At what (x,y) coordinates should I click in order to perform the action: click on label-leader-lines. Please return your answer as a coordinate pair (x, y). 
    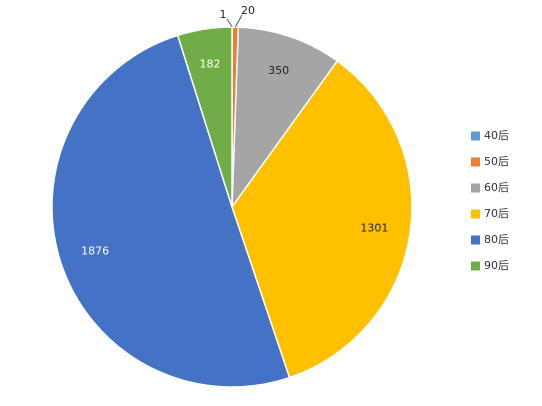
    Looking at the image, I should click on (234, 21).